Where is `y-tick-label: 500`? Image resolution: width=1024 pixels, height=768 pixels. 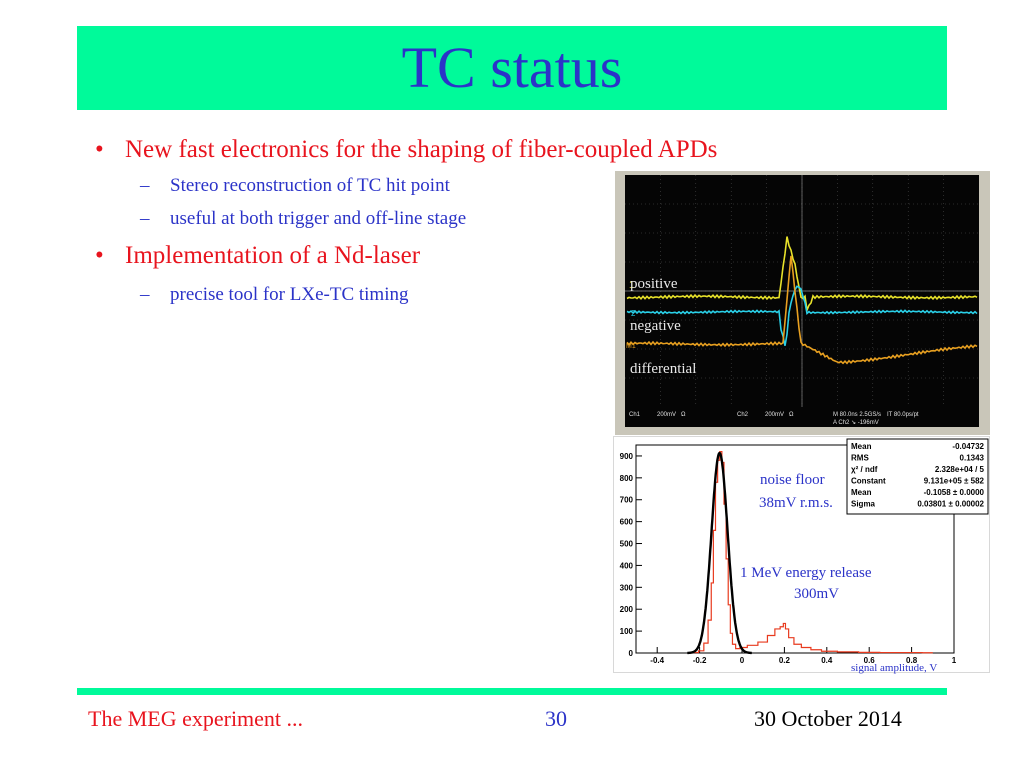 y-tick-label: 500 is located at coordinates (627, 544).